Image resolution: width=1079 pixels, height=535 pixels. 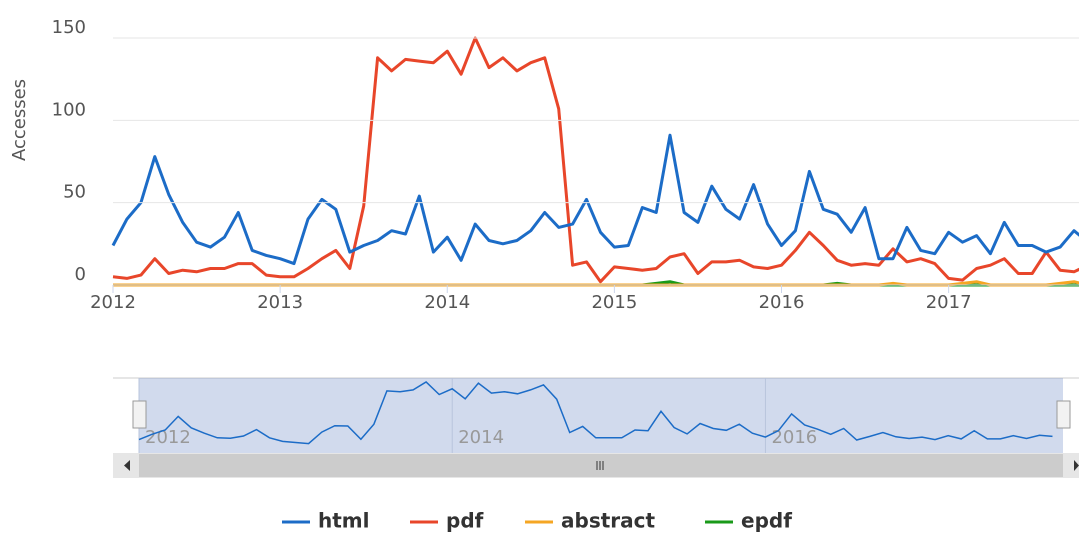 I want to click on scroll-left-arrow, so click(x=127, y=465).